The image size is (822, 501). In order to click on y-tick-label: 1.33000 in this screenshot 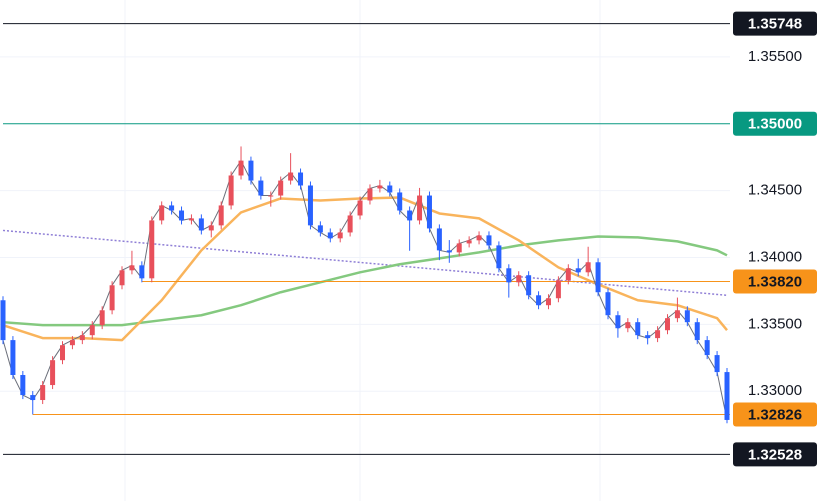, I will do `click(775, 390)`.